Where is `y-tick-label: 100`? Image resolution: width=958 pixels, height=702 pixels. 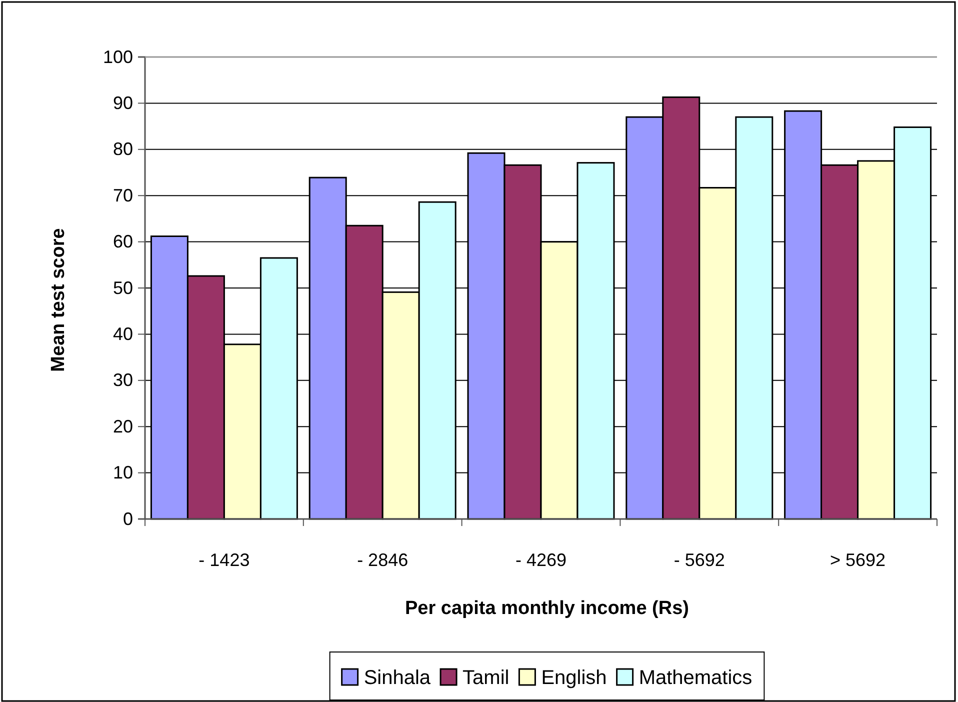
y-tick-label: 100 is located at coordinates (117, 56).